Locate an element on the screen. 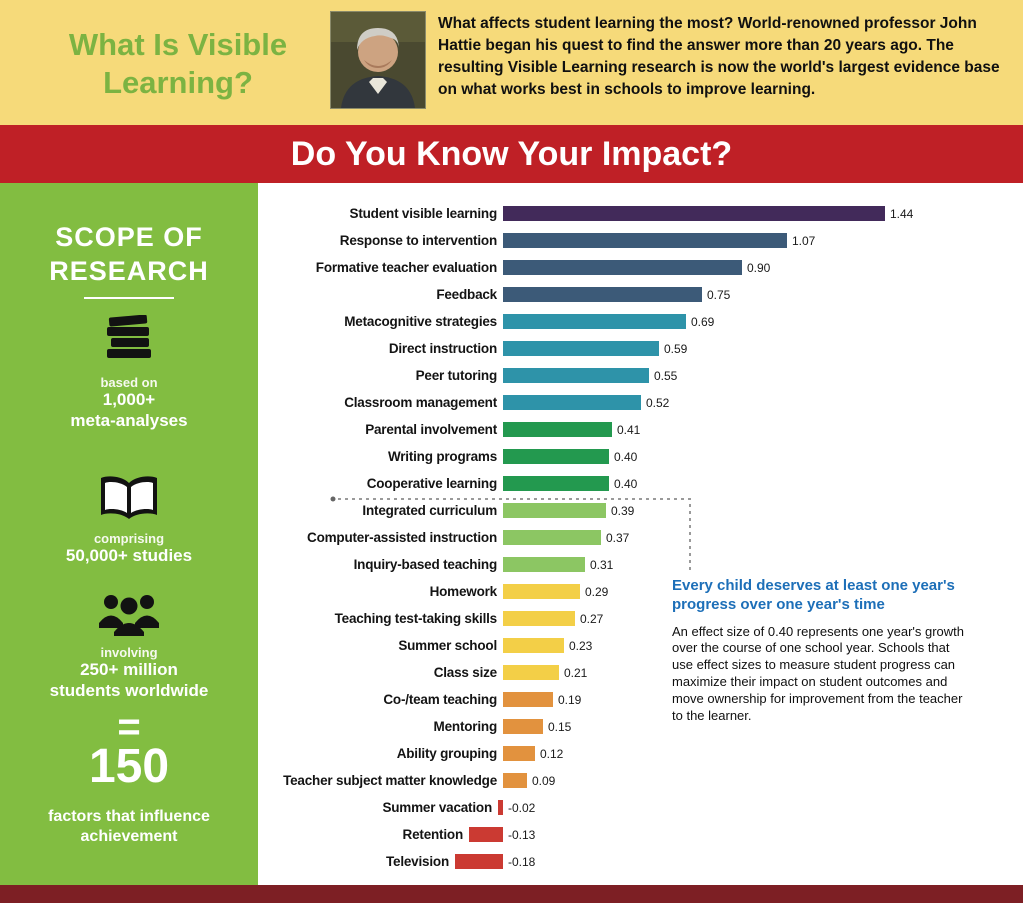 The image size is (1023, 903). chart-row: Classroom management 0.52 is located at coordinates (640, 402).